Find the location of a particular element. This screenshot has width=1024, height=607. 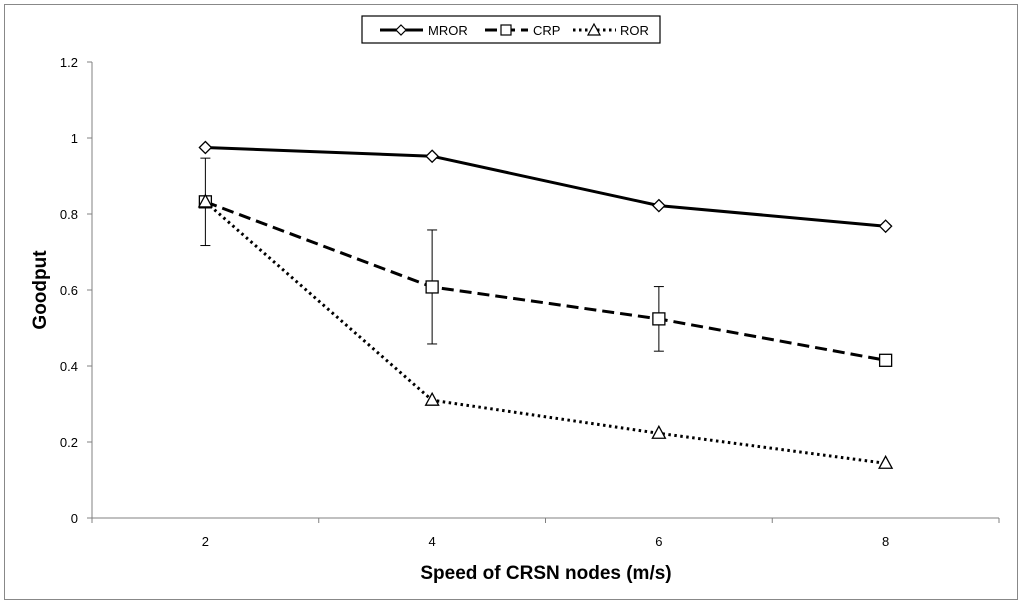

series-mror is located at coordinates (545, 187).